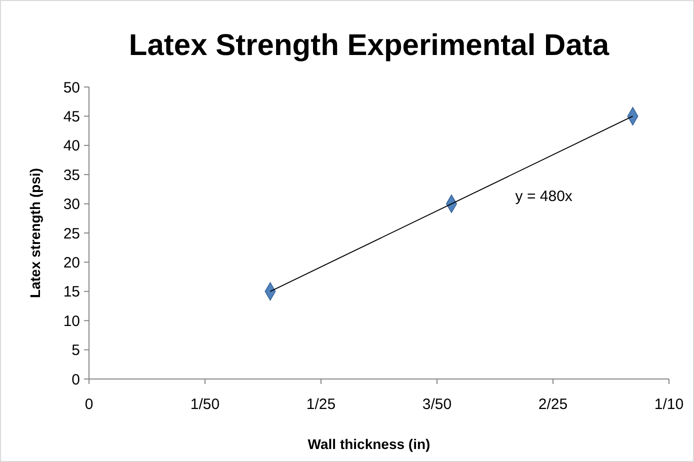  What do you see at coordinates (669, 404) in the screenshot?
I see `x-tick-label: 1/10` at bounding box center [669, 404].